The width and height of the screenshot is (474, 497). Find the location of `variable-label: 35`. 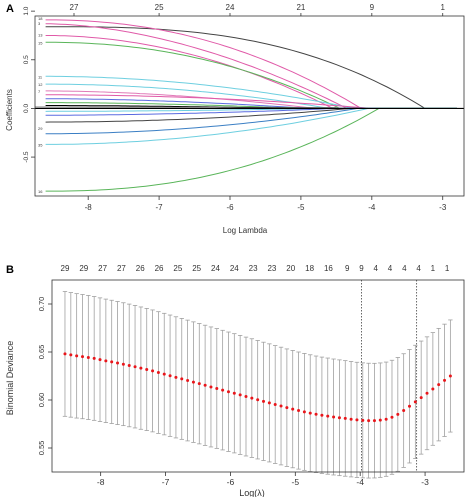

variable-label: 35 is located at coordinates (40, 144).